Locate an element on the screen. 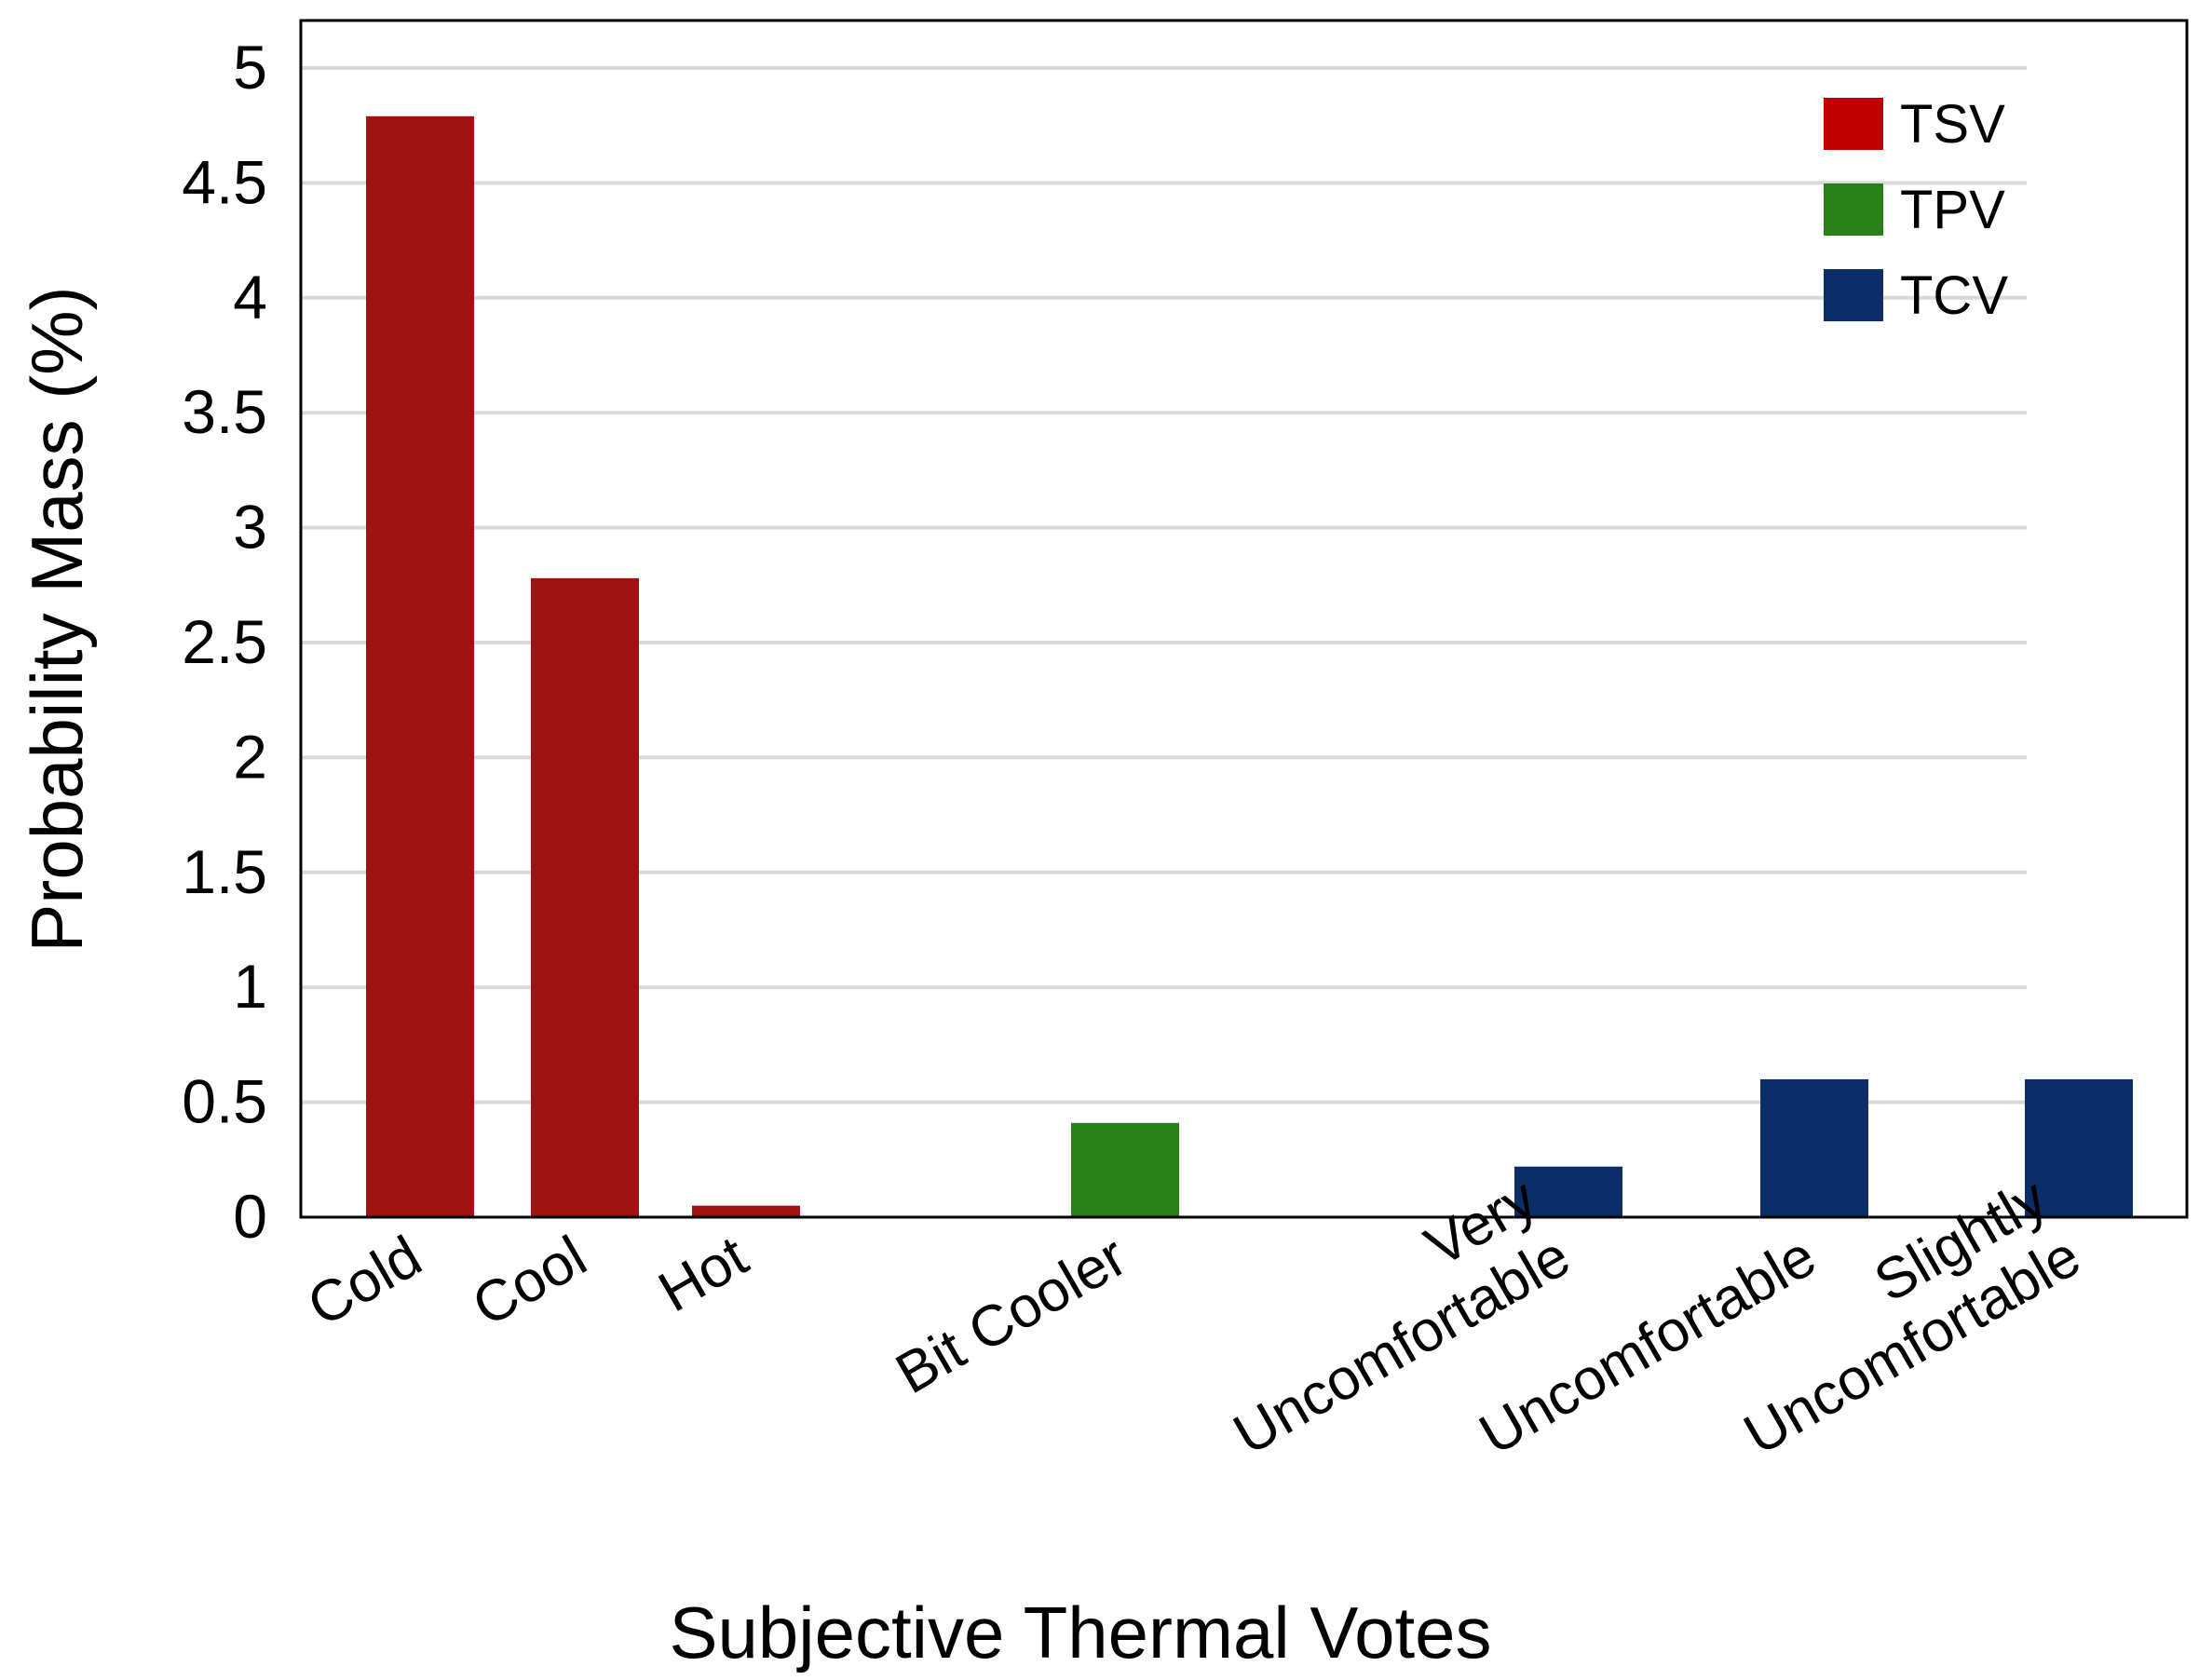 This screenshot has width=2199, height=1680. x-category-label: Bit Cooler is located at coordinates (1011, 1315).